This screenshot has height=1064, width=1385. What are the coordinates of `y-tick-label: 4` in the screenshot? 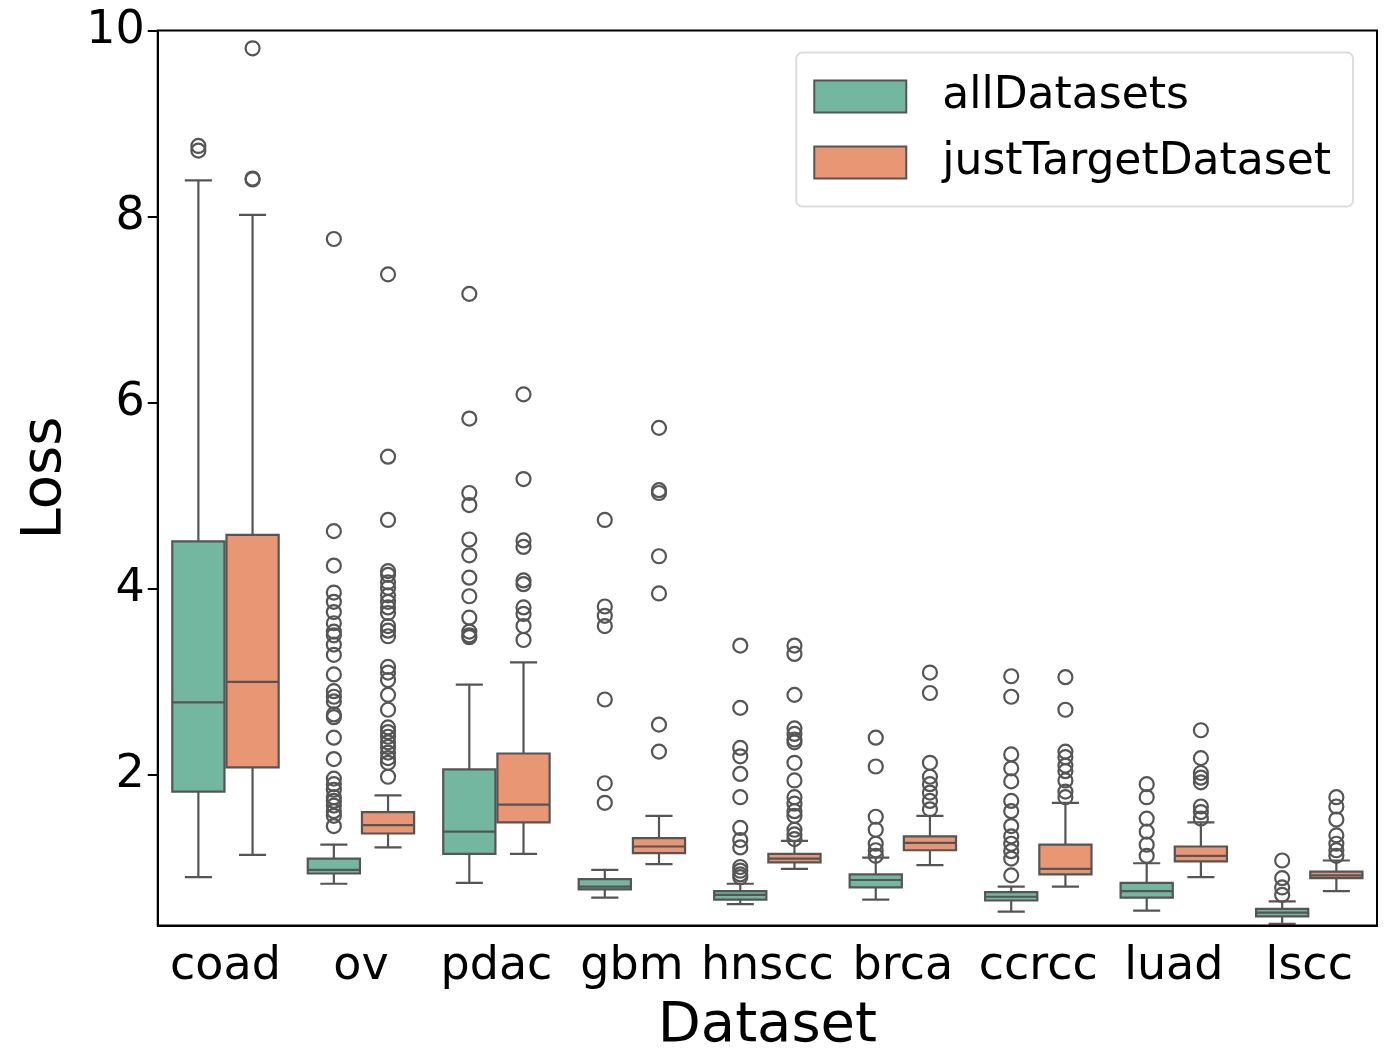 It's located at (130, 584).